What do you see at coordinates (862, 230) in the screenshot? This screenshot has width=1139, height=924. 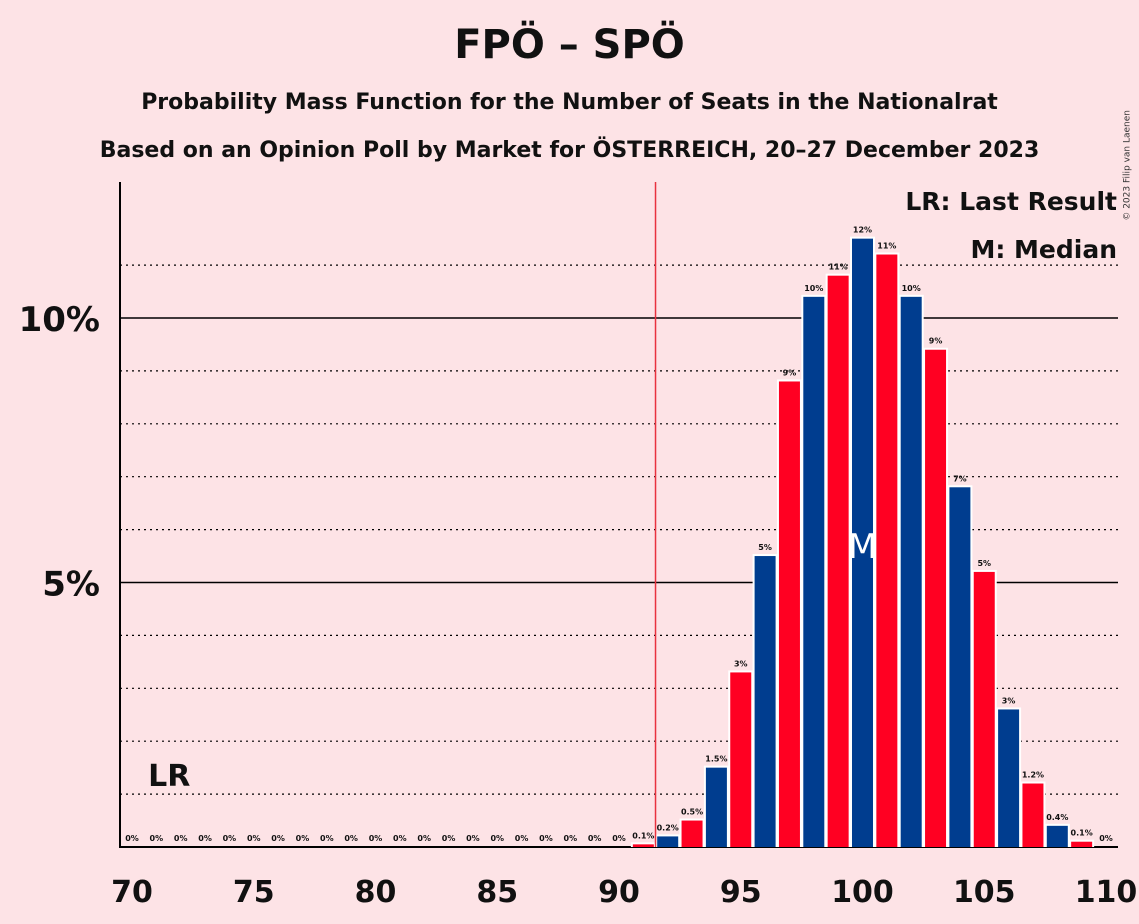 I see `bar-value-label: 12%` at bounding box center [862, 230].